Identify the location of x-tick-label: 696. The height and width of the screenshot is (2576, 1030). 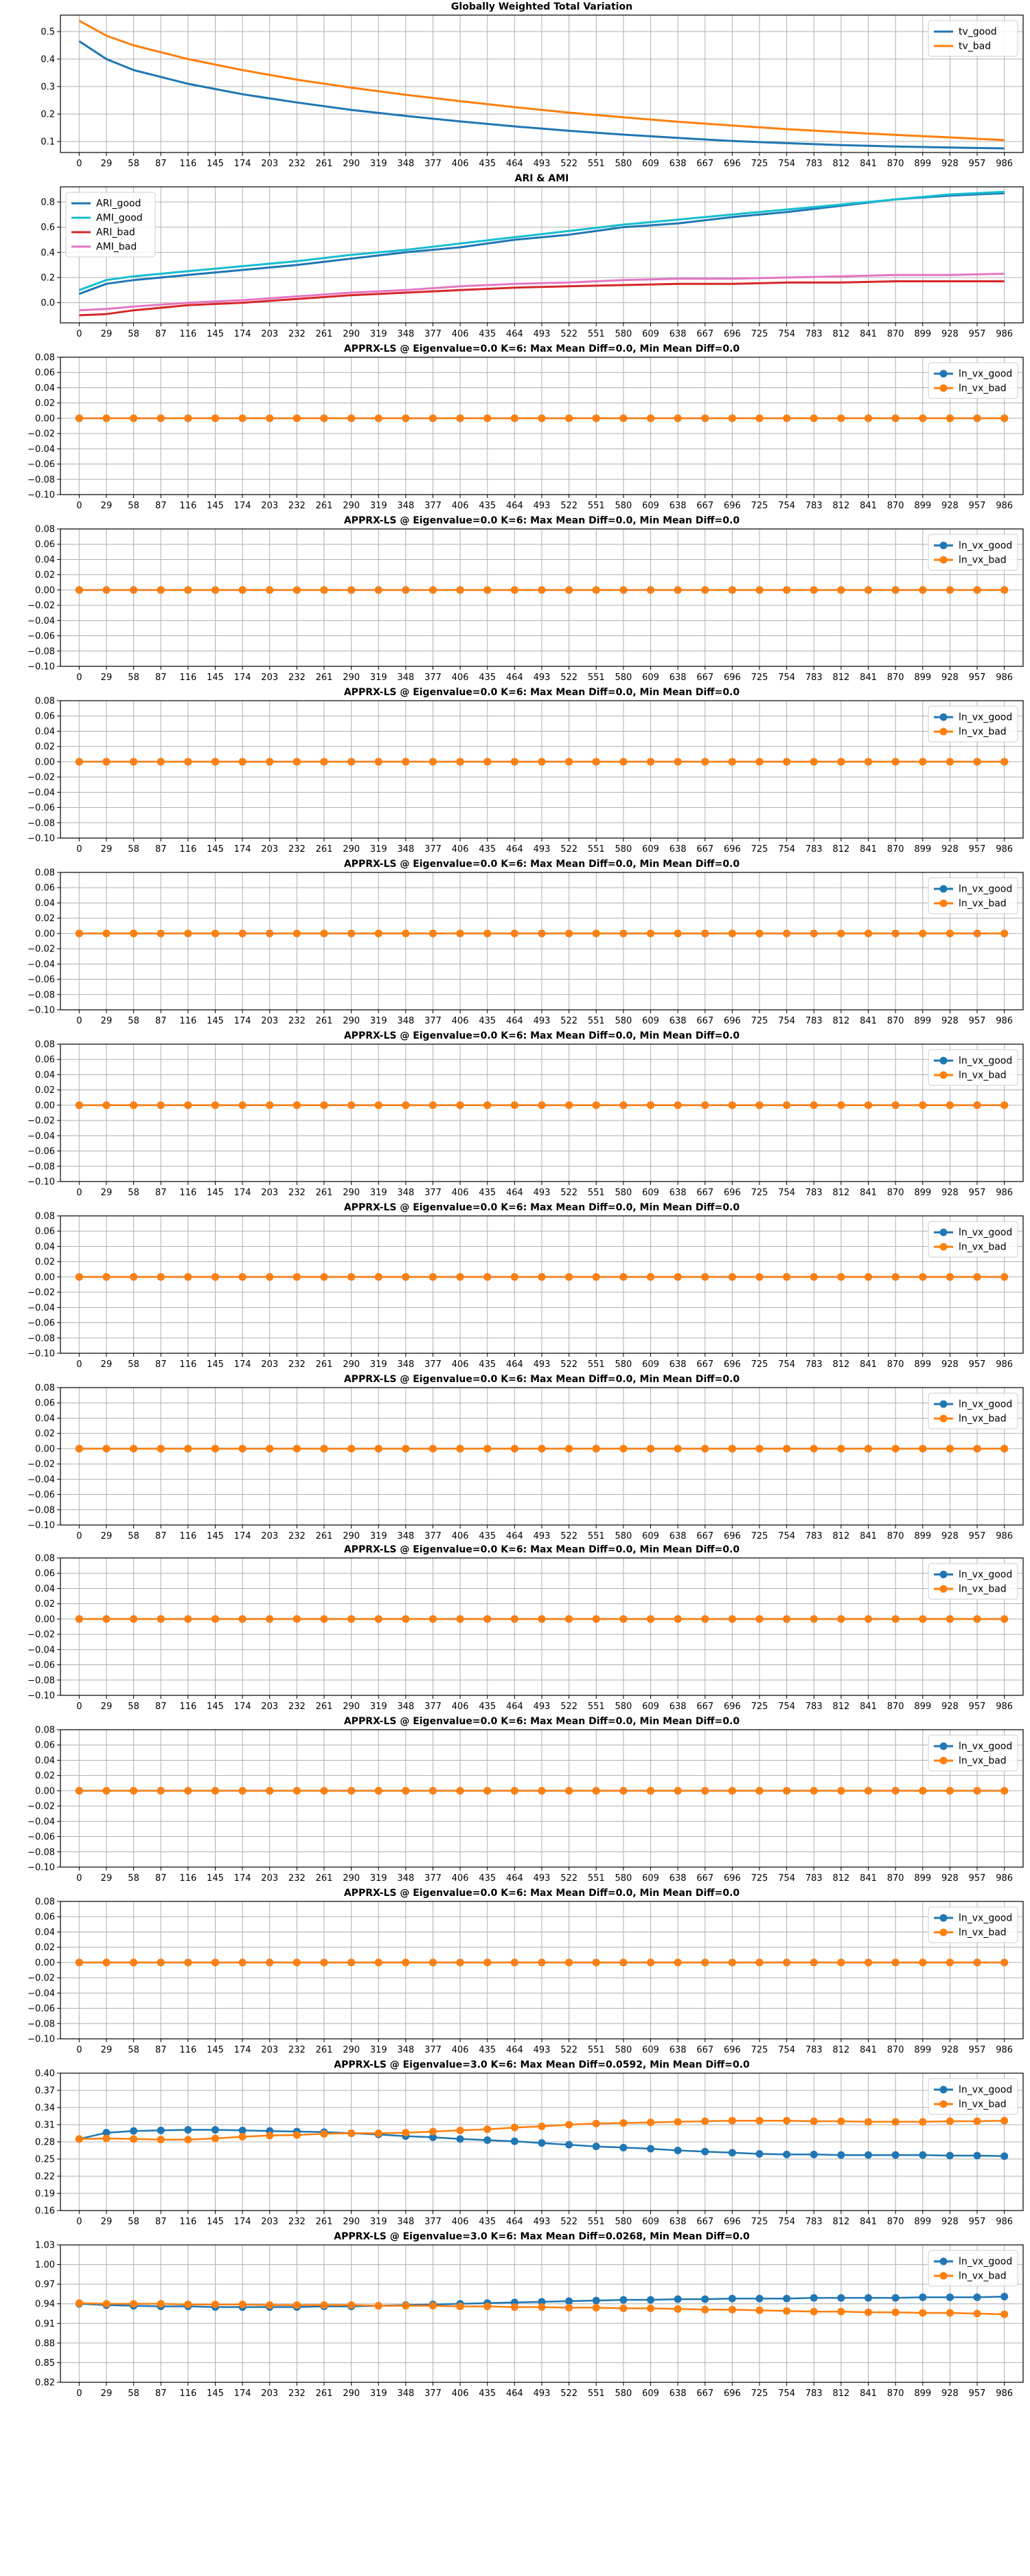
(732, 1193).